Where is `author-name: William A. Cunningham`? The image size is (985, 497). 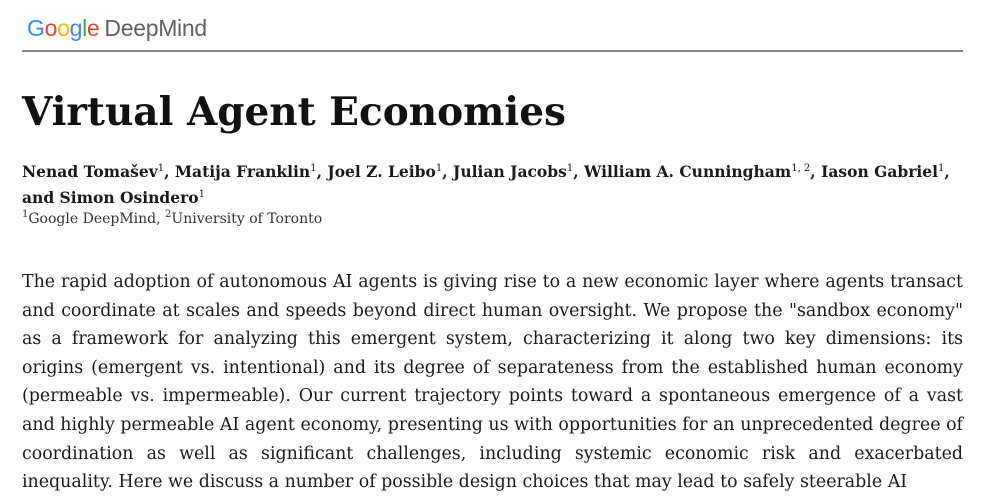
author-name: William A. Cunningham is located at coordinates (688, 171).